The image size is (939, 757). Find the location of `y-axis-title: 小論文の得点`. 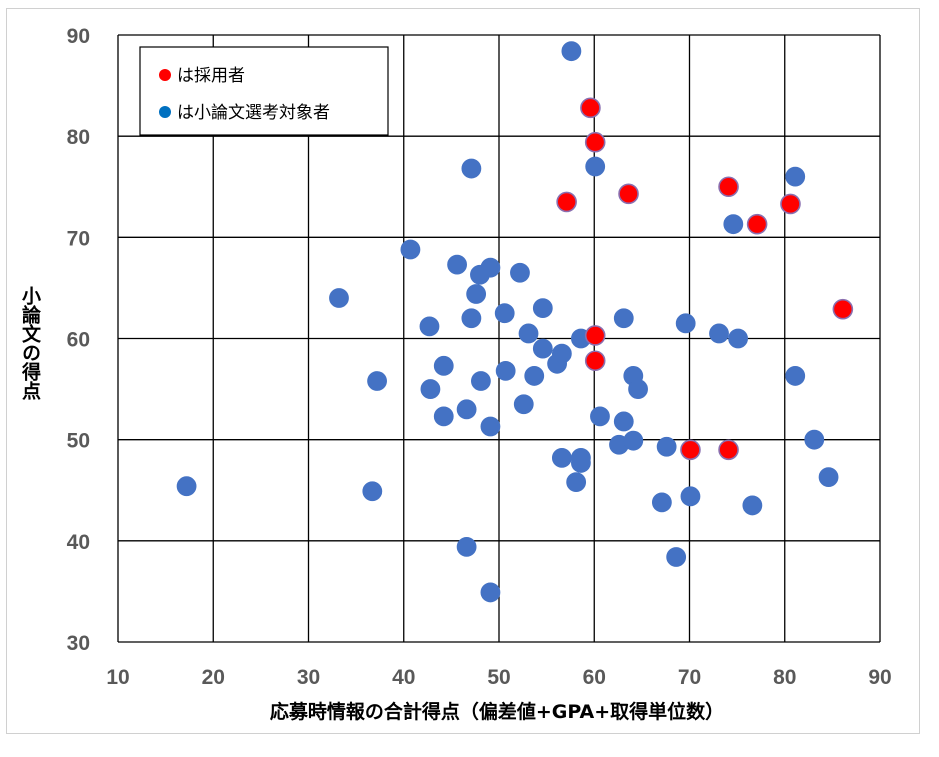

y-axis-title: 小論文の得点 is located at coordinates (30, 343).